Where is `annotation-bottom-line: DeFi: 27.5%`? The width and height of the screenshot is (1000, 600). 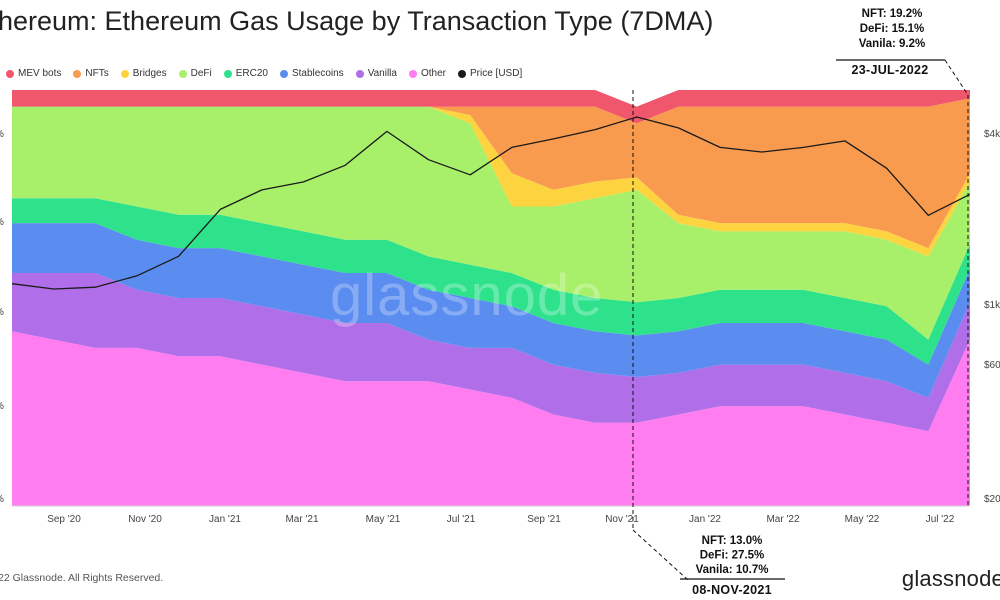 annotation-bottom-line: DeFi: 27.5% is located at coordinates (732, 556).